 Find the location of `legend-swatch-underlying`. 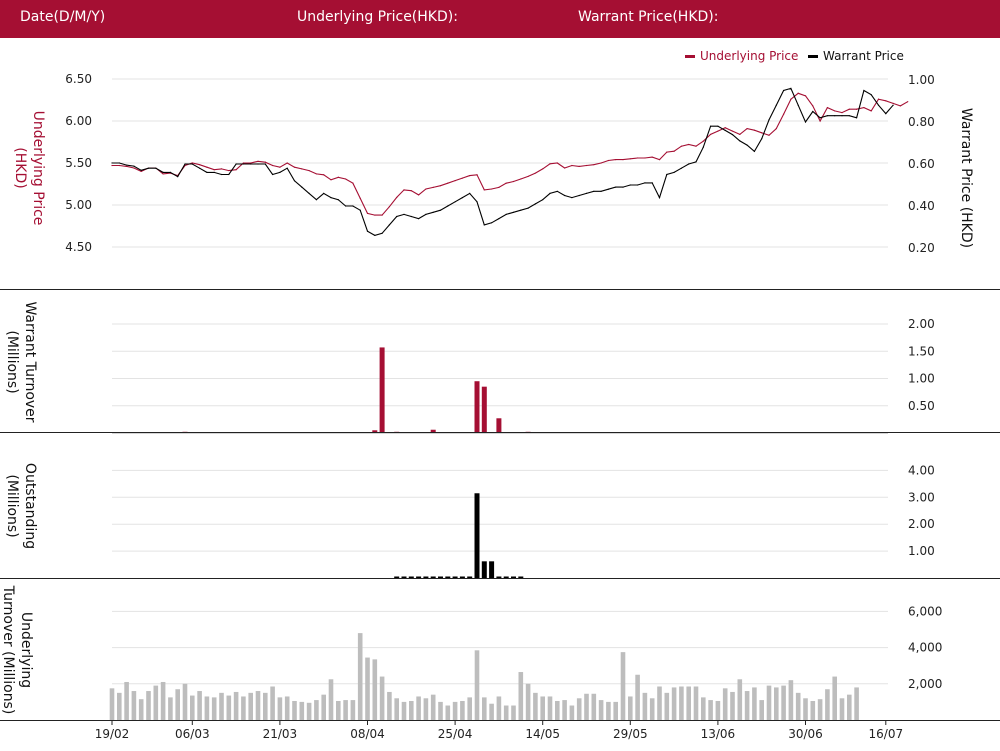

legend-swatch-underlying is located at coordinates (690, 56).